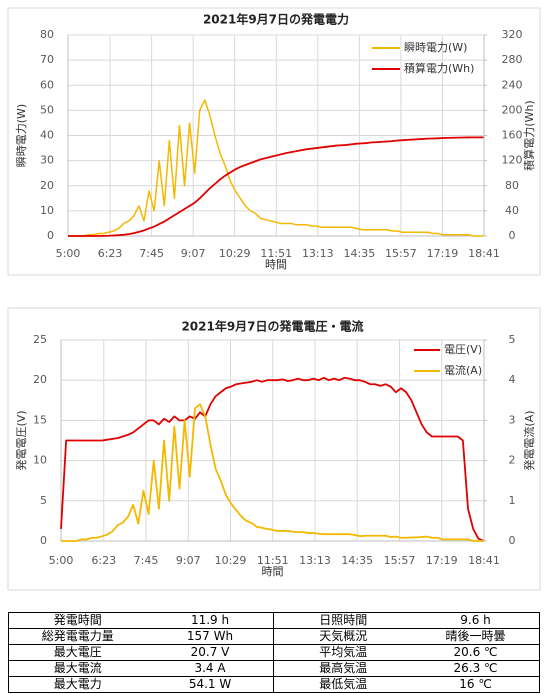  I want to click on table-label: 最大電圧, so click(77, 652).